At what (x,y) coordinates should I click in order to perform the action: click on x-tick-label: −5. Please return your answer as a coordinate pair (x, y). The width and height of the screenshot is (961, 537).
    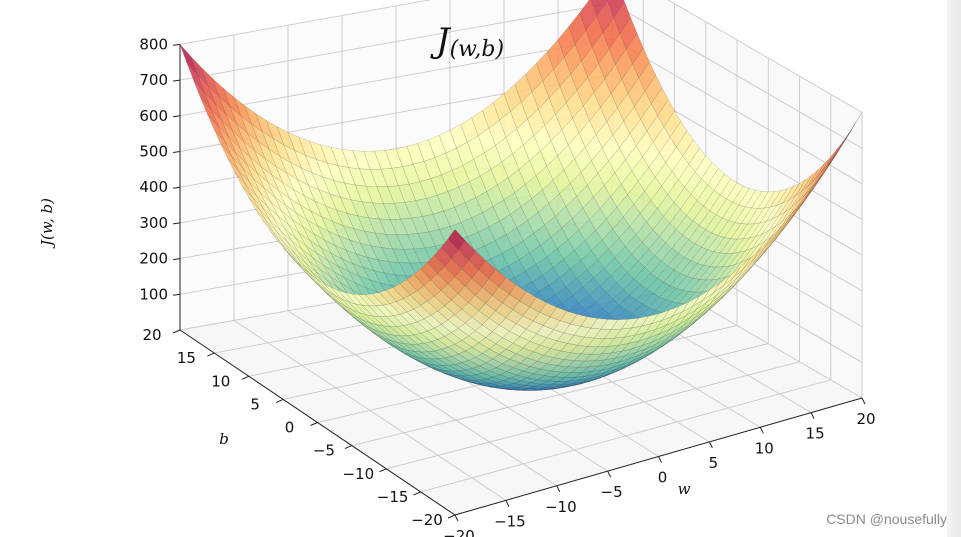
    Looking at the image, I should click on (612, 492).